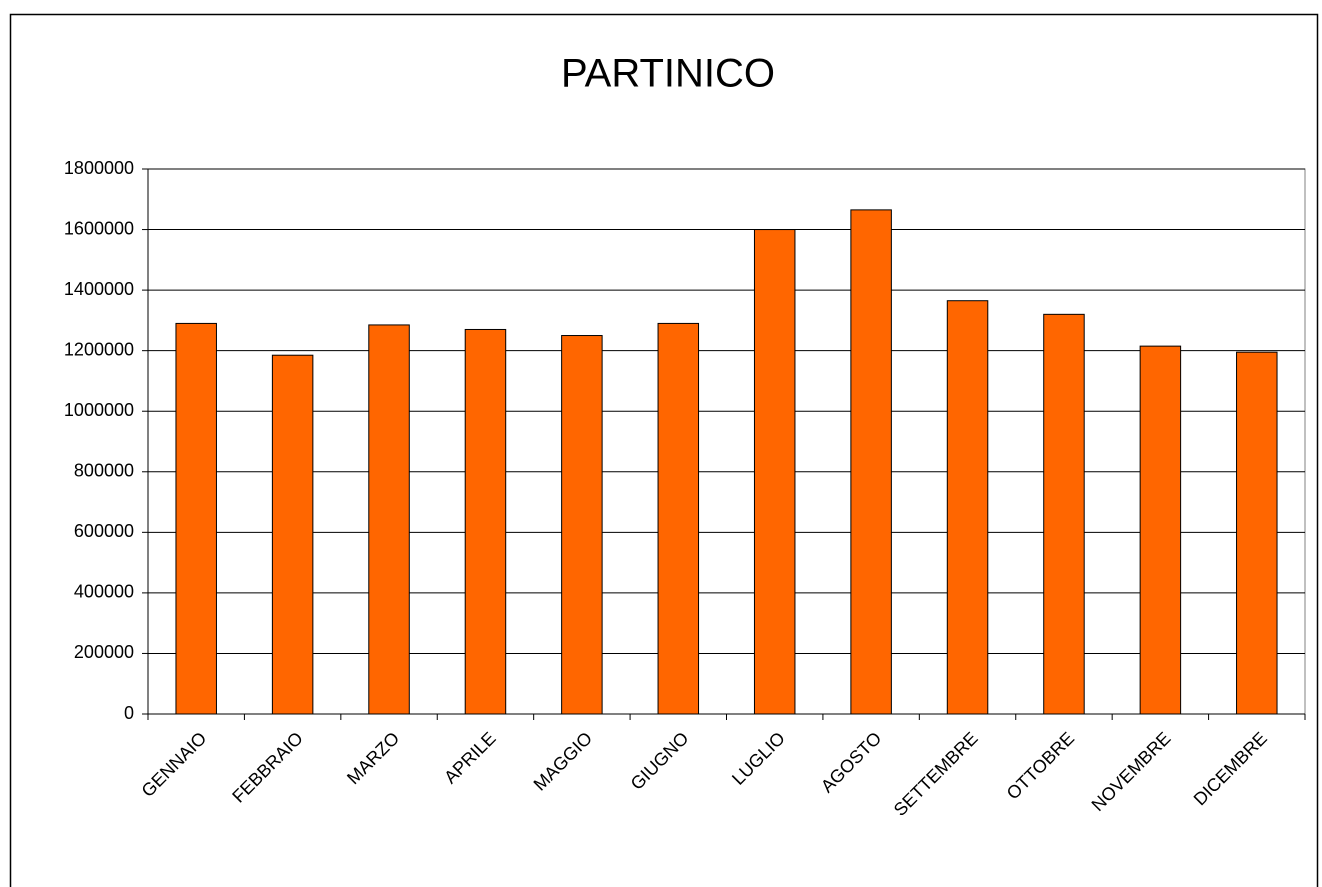 The image size is (1322, 887). What do you see at coordinates (668, 74) in the screenshot?
I see `chart-title: PARTINICO` at bounding box center [668, 74].